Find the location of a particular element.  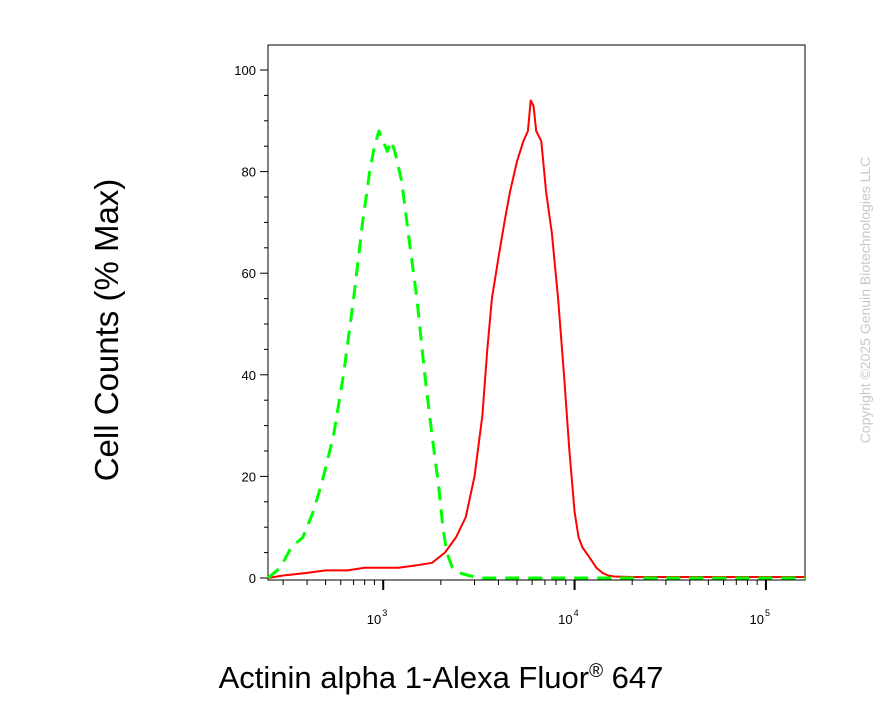

y-tick-label: 20 is located at coordinates (249, 476).